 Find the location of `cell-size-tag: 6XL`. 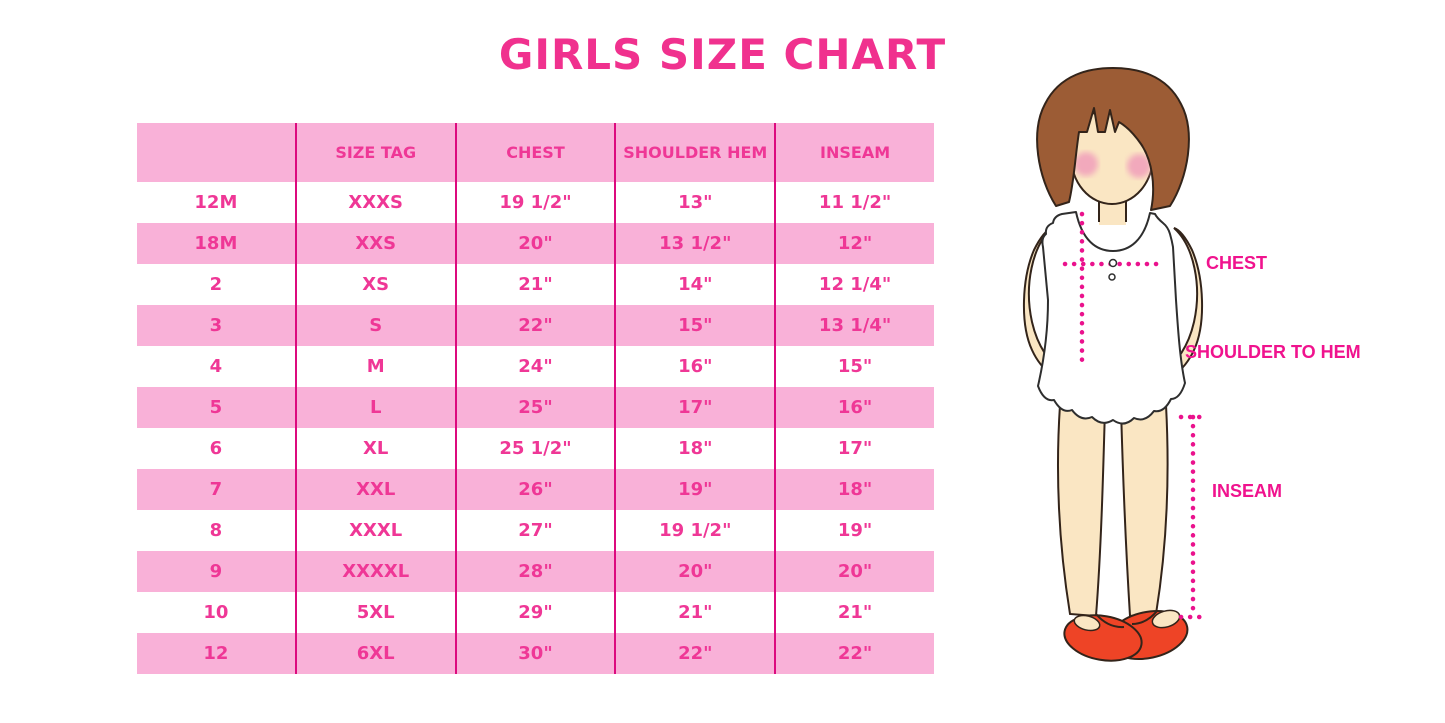

cell-size-tag: 6XL is located at coordinates (377, 653).